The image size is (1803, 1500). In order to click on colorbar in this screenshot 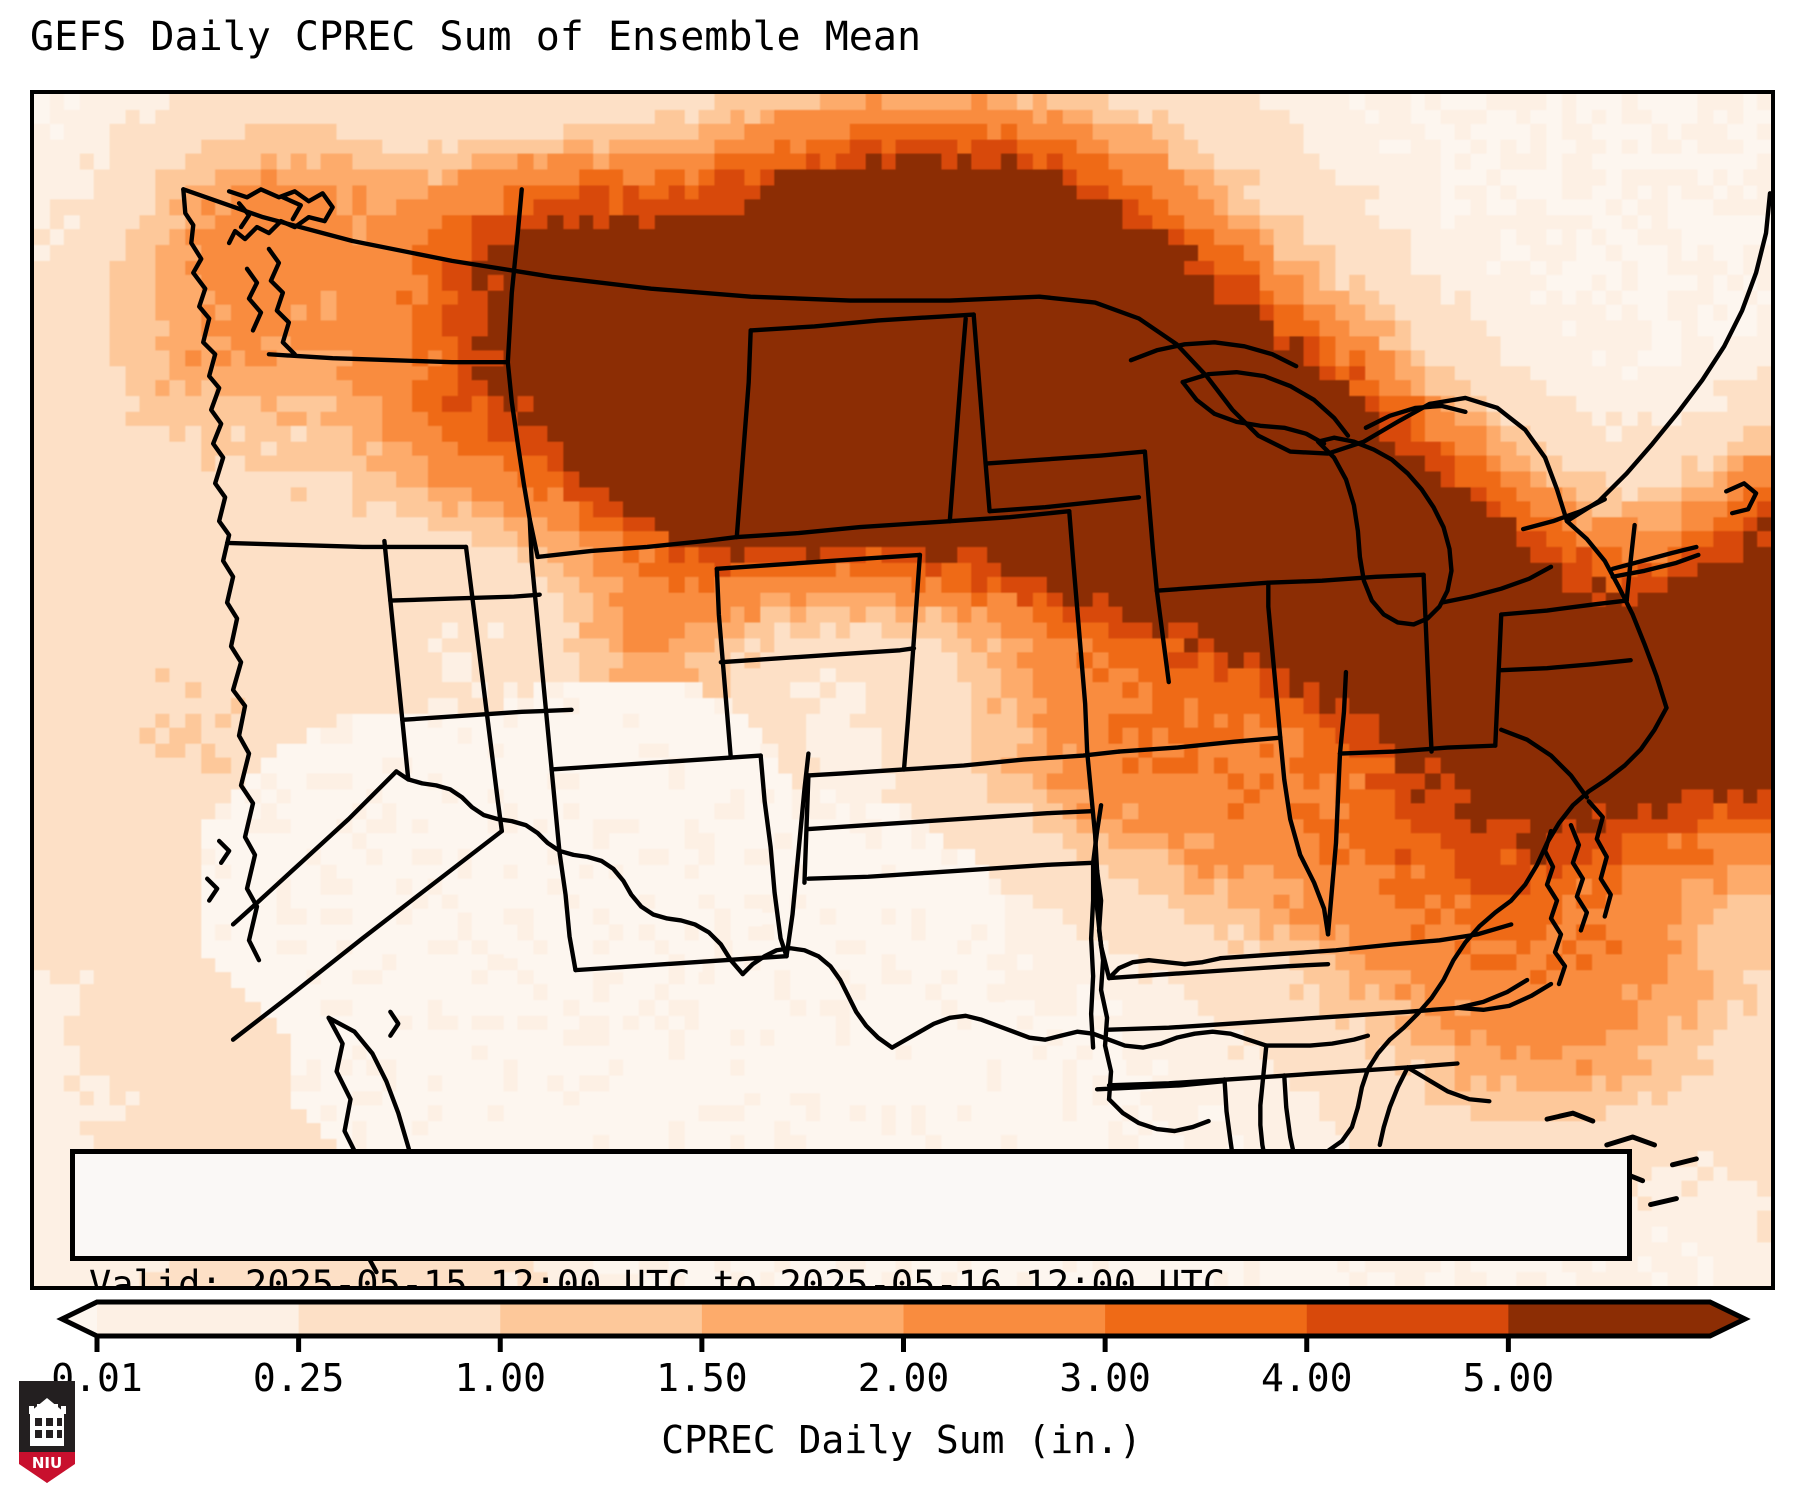, I will do `click(901, 1323)`.